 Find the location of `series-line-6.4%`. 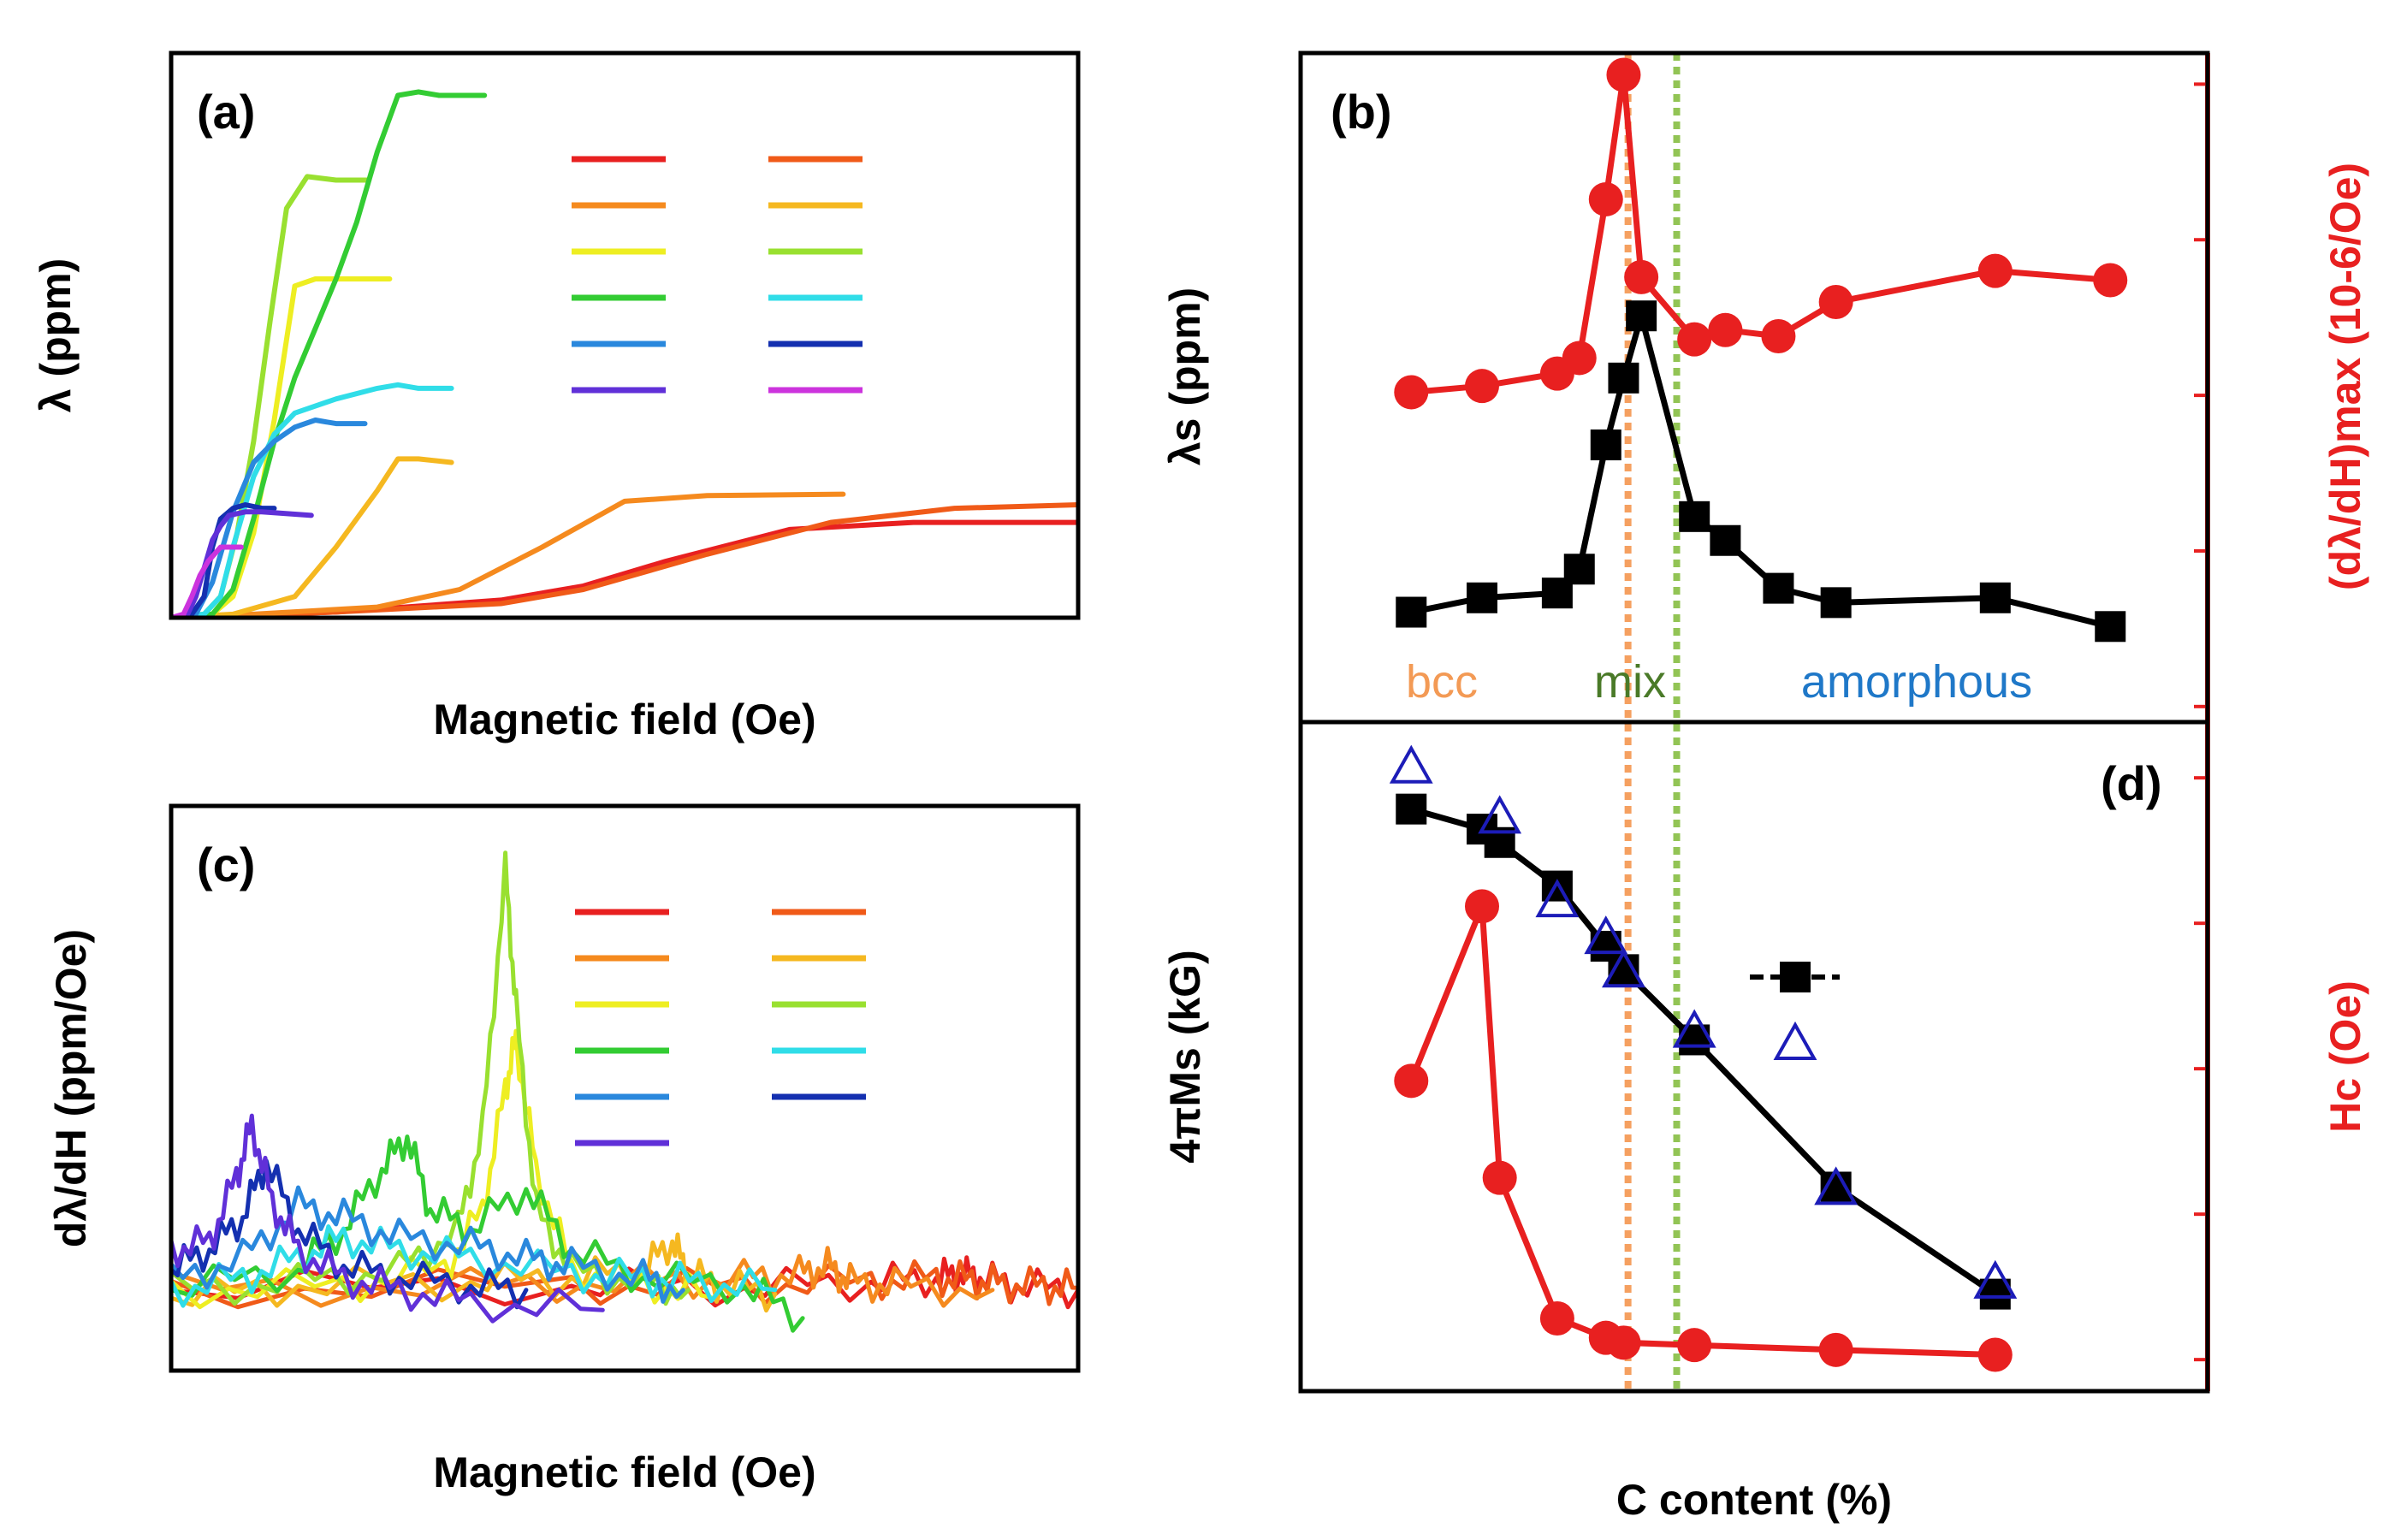

series-line-6.4% is located at coordinates (312, 500).